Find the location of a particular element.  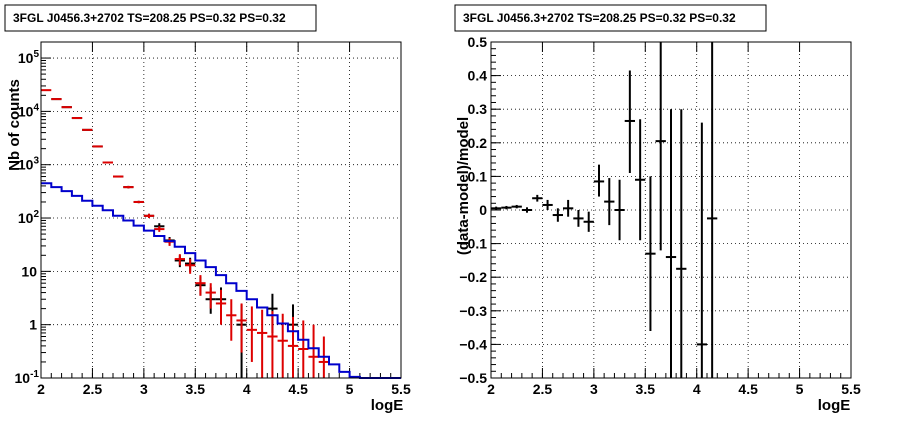

chart1-x-tick-label: 5.5 is located at coordinates (401, 389).